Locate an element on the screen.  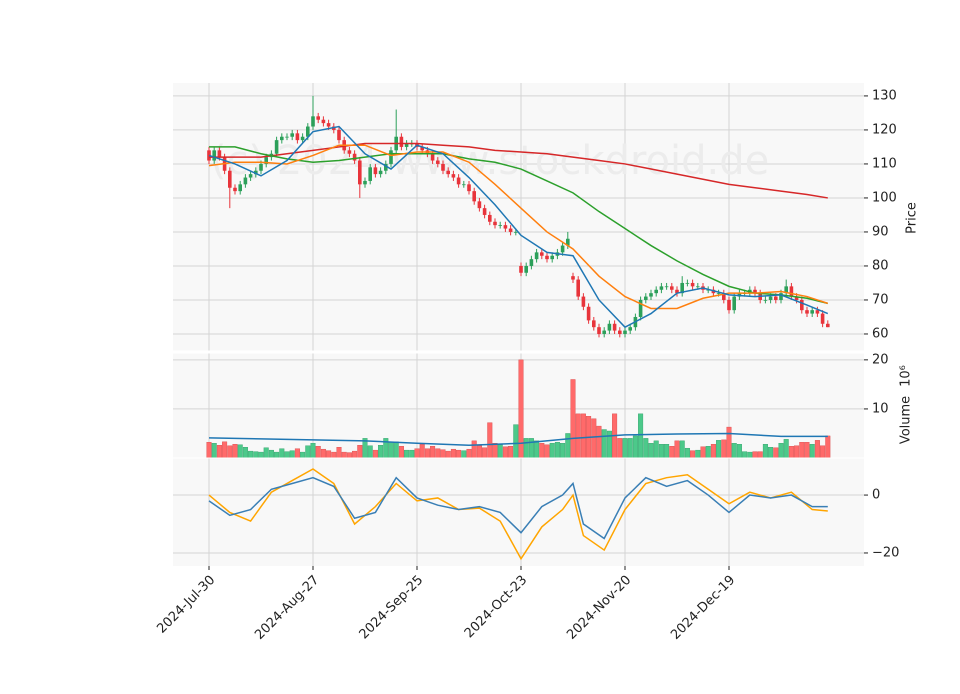
x-tick-label: 2024-Dec-19 is located at coordinates (703, 608).